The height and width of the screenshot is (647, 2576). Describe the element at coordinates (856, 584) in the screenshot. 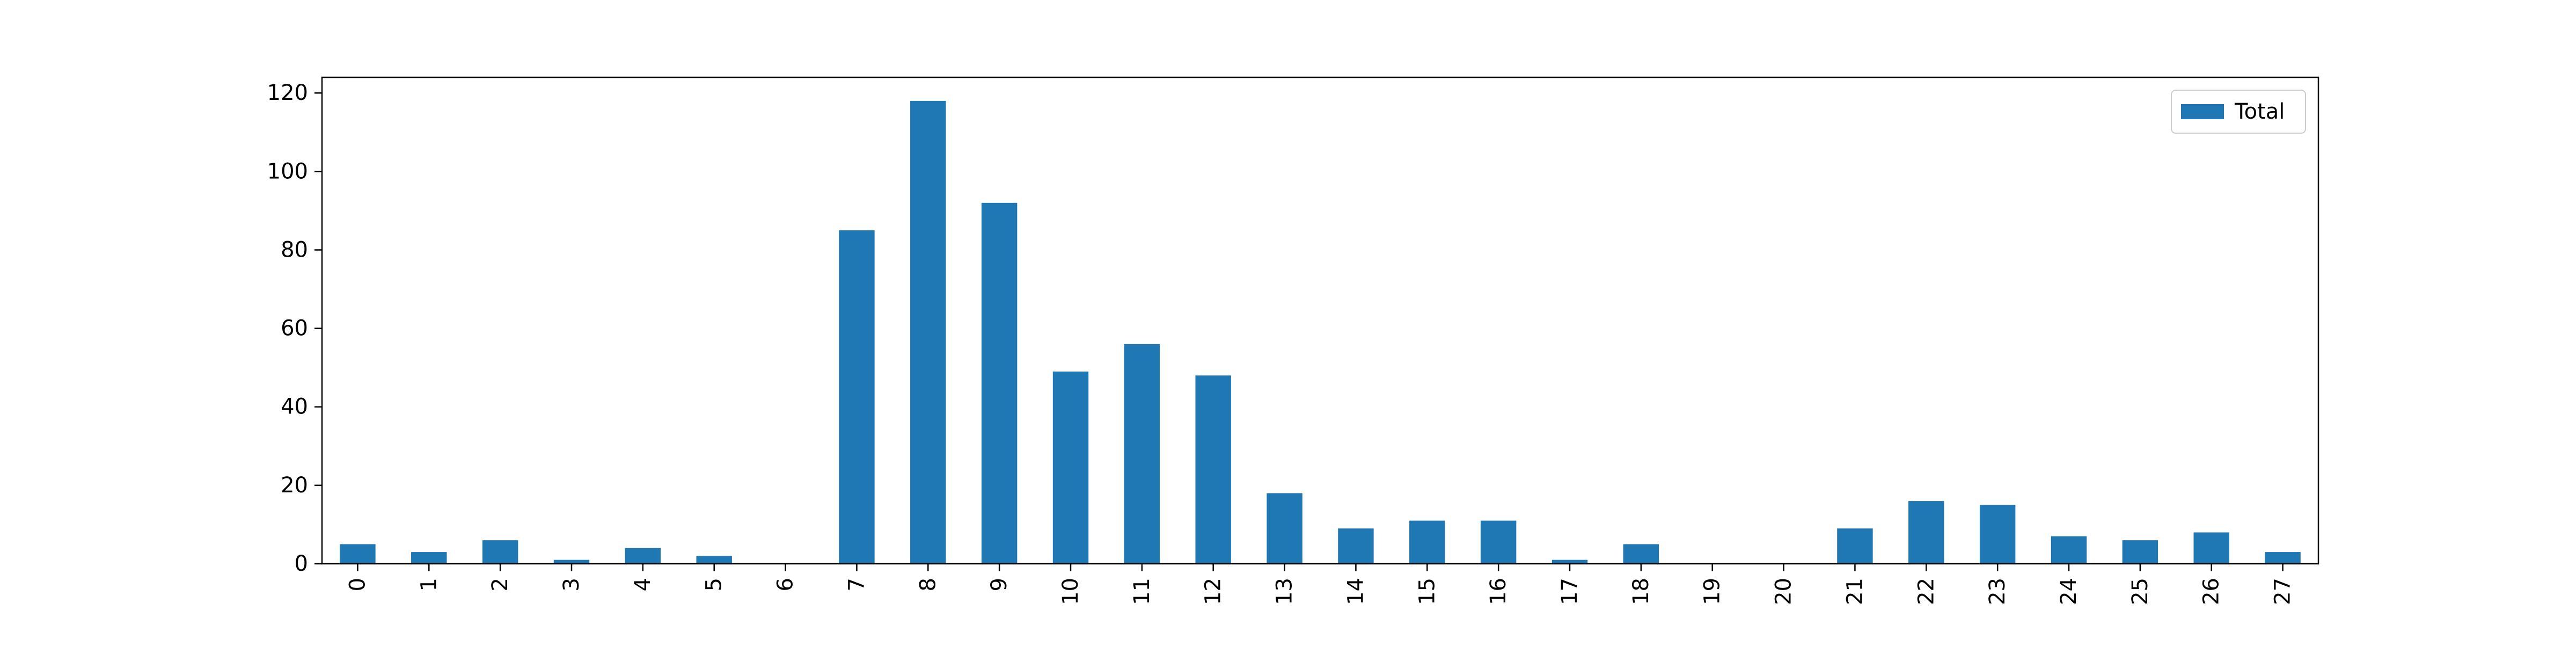

I see `x-tick-label-7: 7` at that location.